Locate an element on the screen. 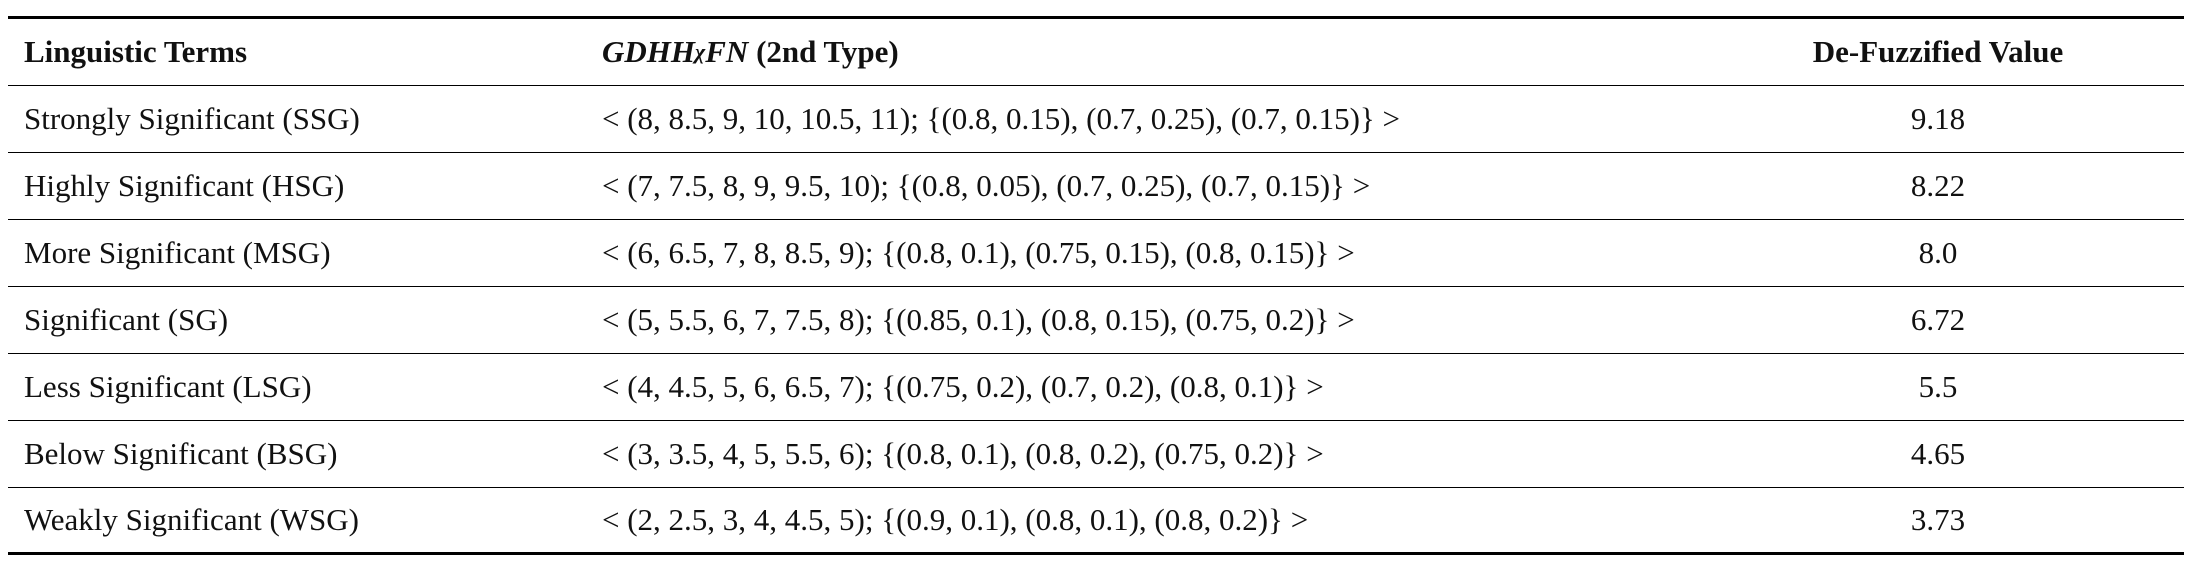  header-cell: De-Fuzzified Value is located at coordinates (1938, 51).